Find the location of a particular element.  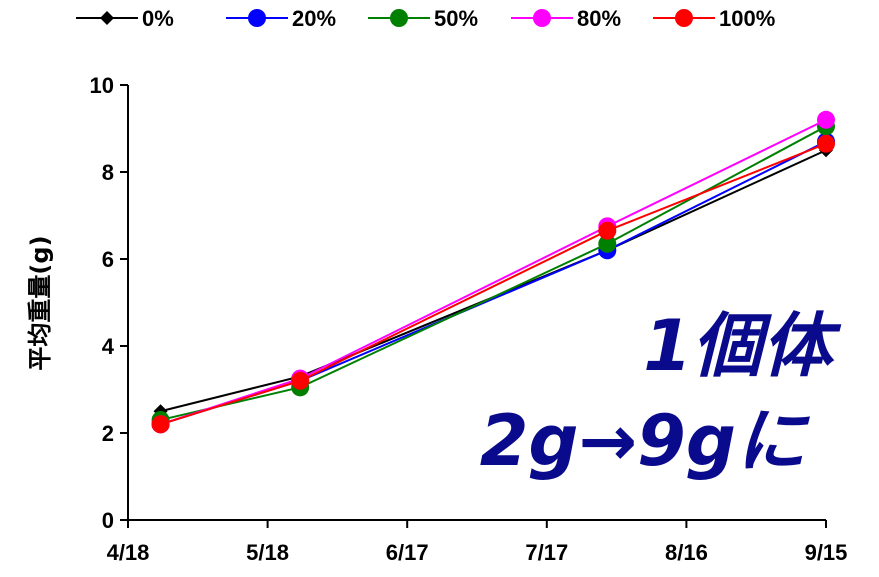

legend: 0% 20% 50% 80% 100% is located at coordinates (425, 18).